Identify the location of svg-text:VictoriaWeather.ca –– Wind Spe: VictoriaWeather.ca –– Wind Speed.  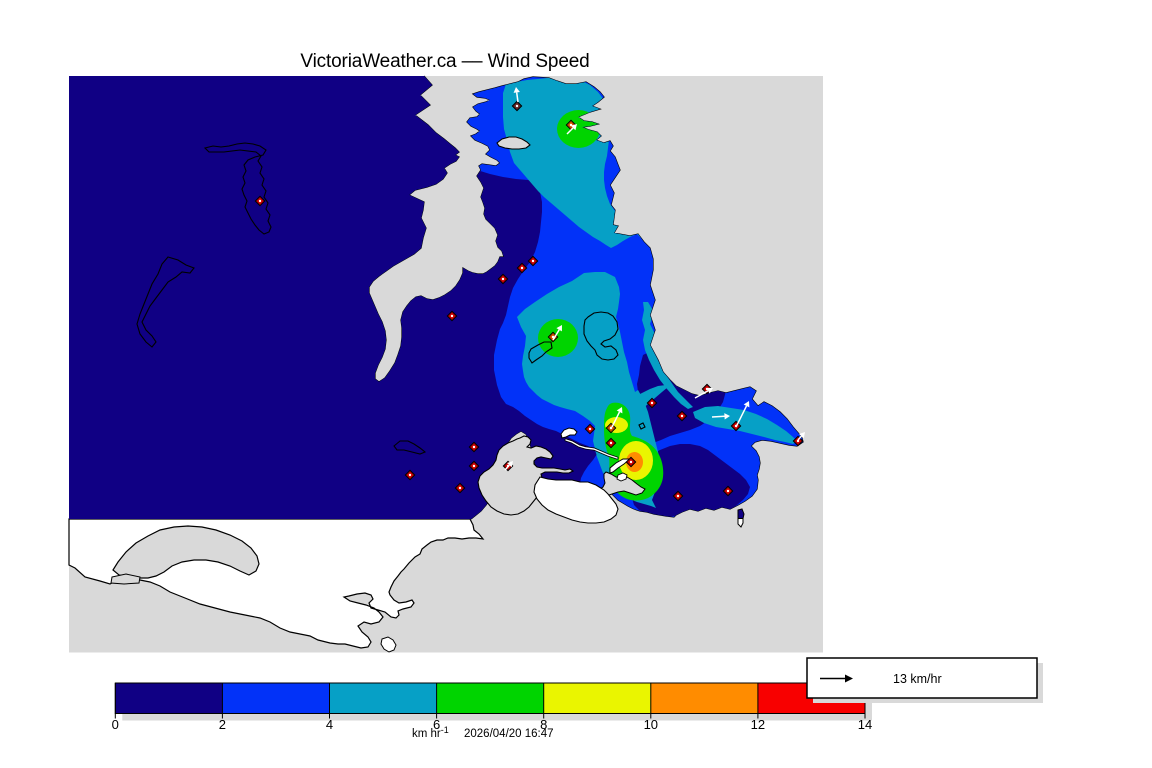
(444, 61).